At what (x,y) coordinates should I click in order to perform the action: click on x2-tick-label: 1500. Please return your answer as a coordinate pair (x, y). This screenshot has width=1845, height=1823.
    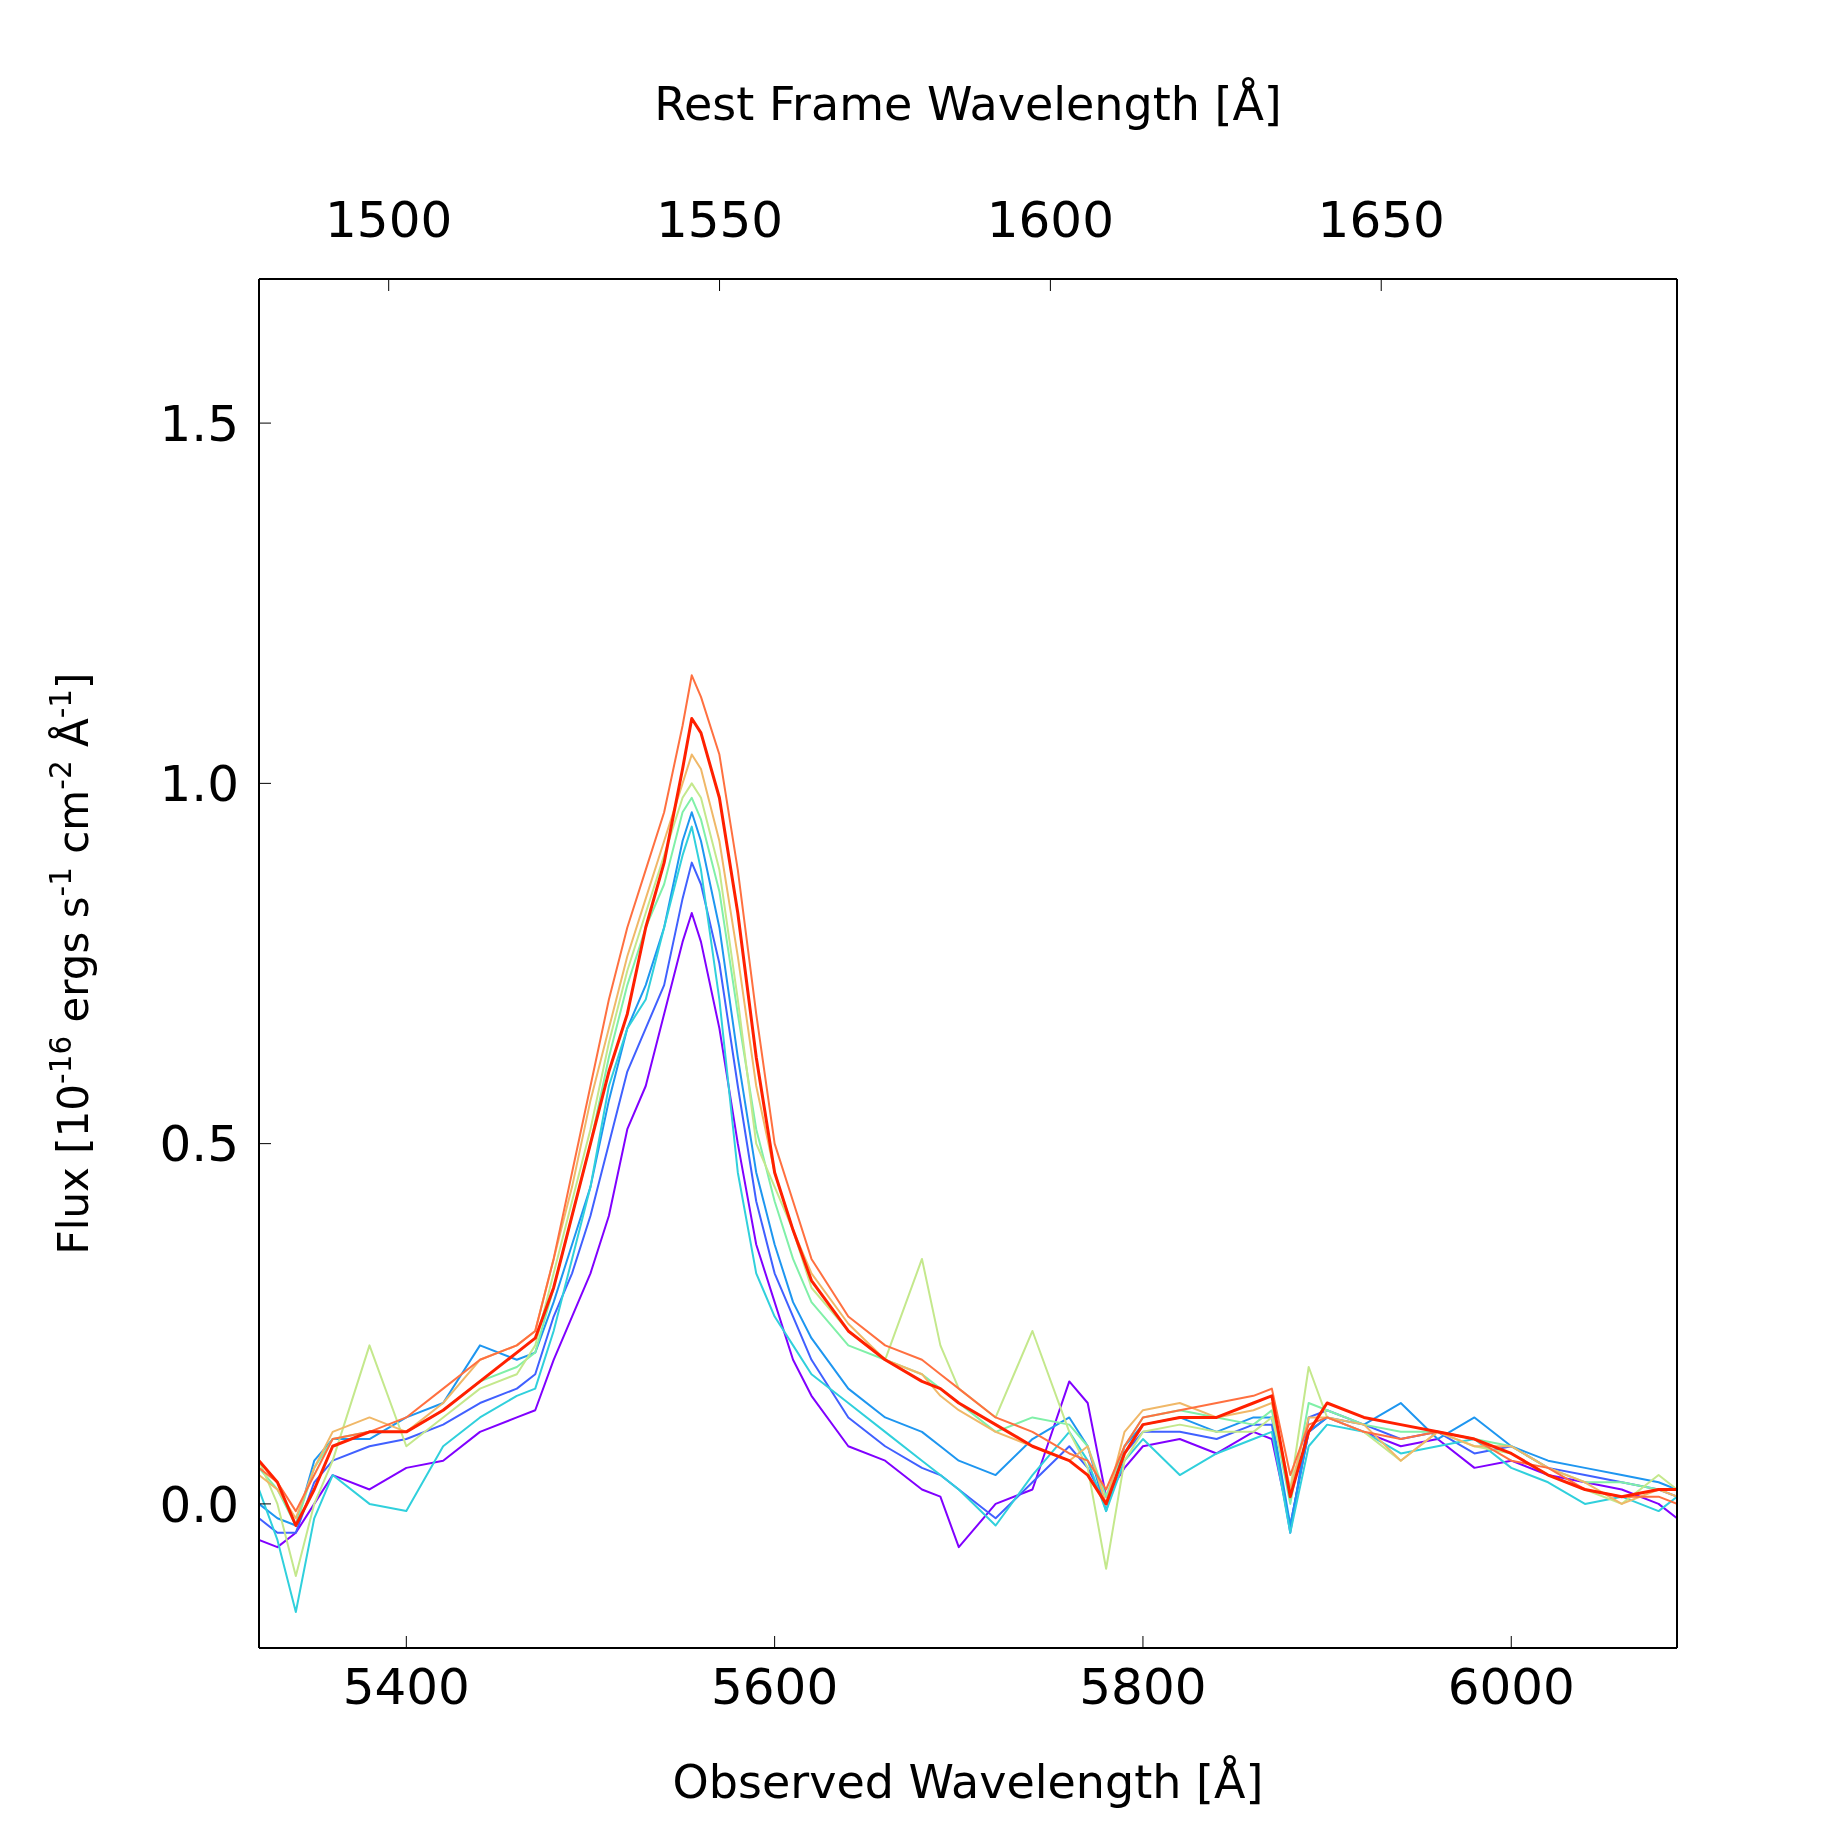
    Looking at the image, I should click on (389, 220).